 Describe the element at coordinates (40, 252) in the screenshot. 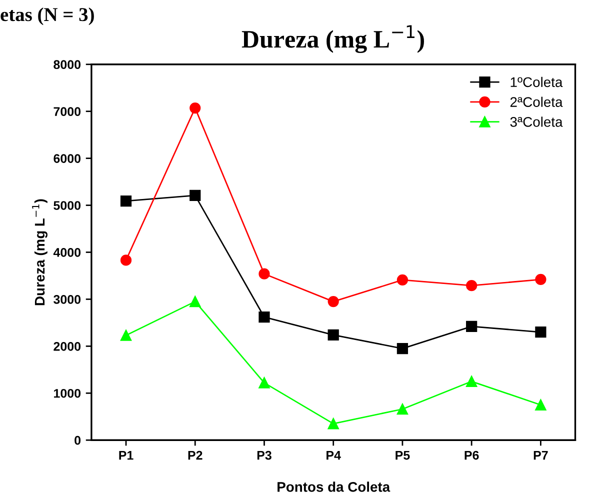

I see `y-axis-title: Dureza (mg L$^{−1}$)` at that location.